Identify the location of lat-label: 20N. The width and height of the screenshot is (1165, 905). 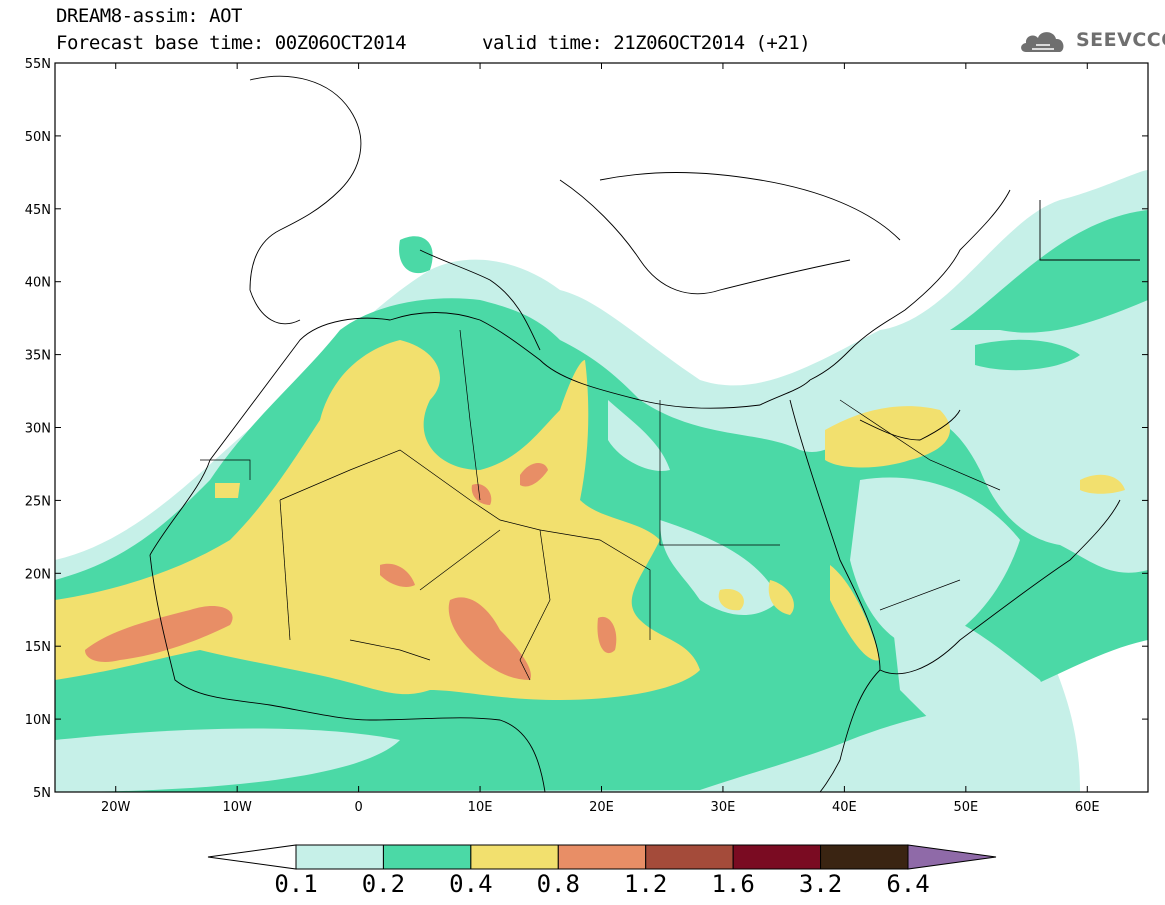
(38, 574).